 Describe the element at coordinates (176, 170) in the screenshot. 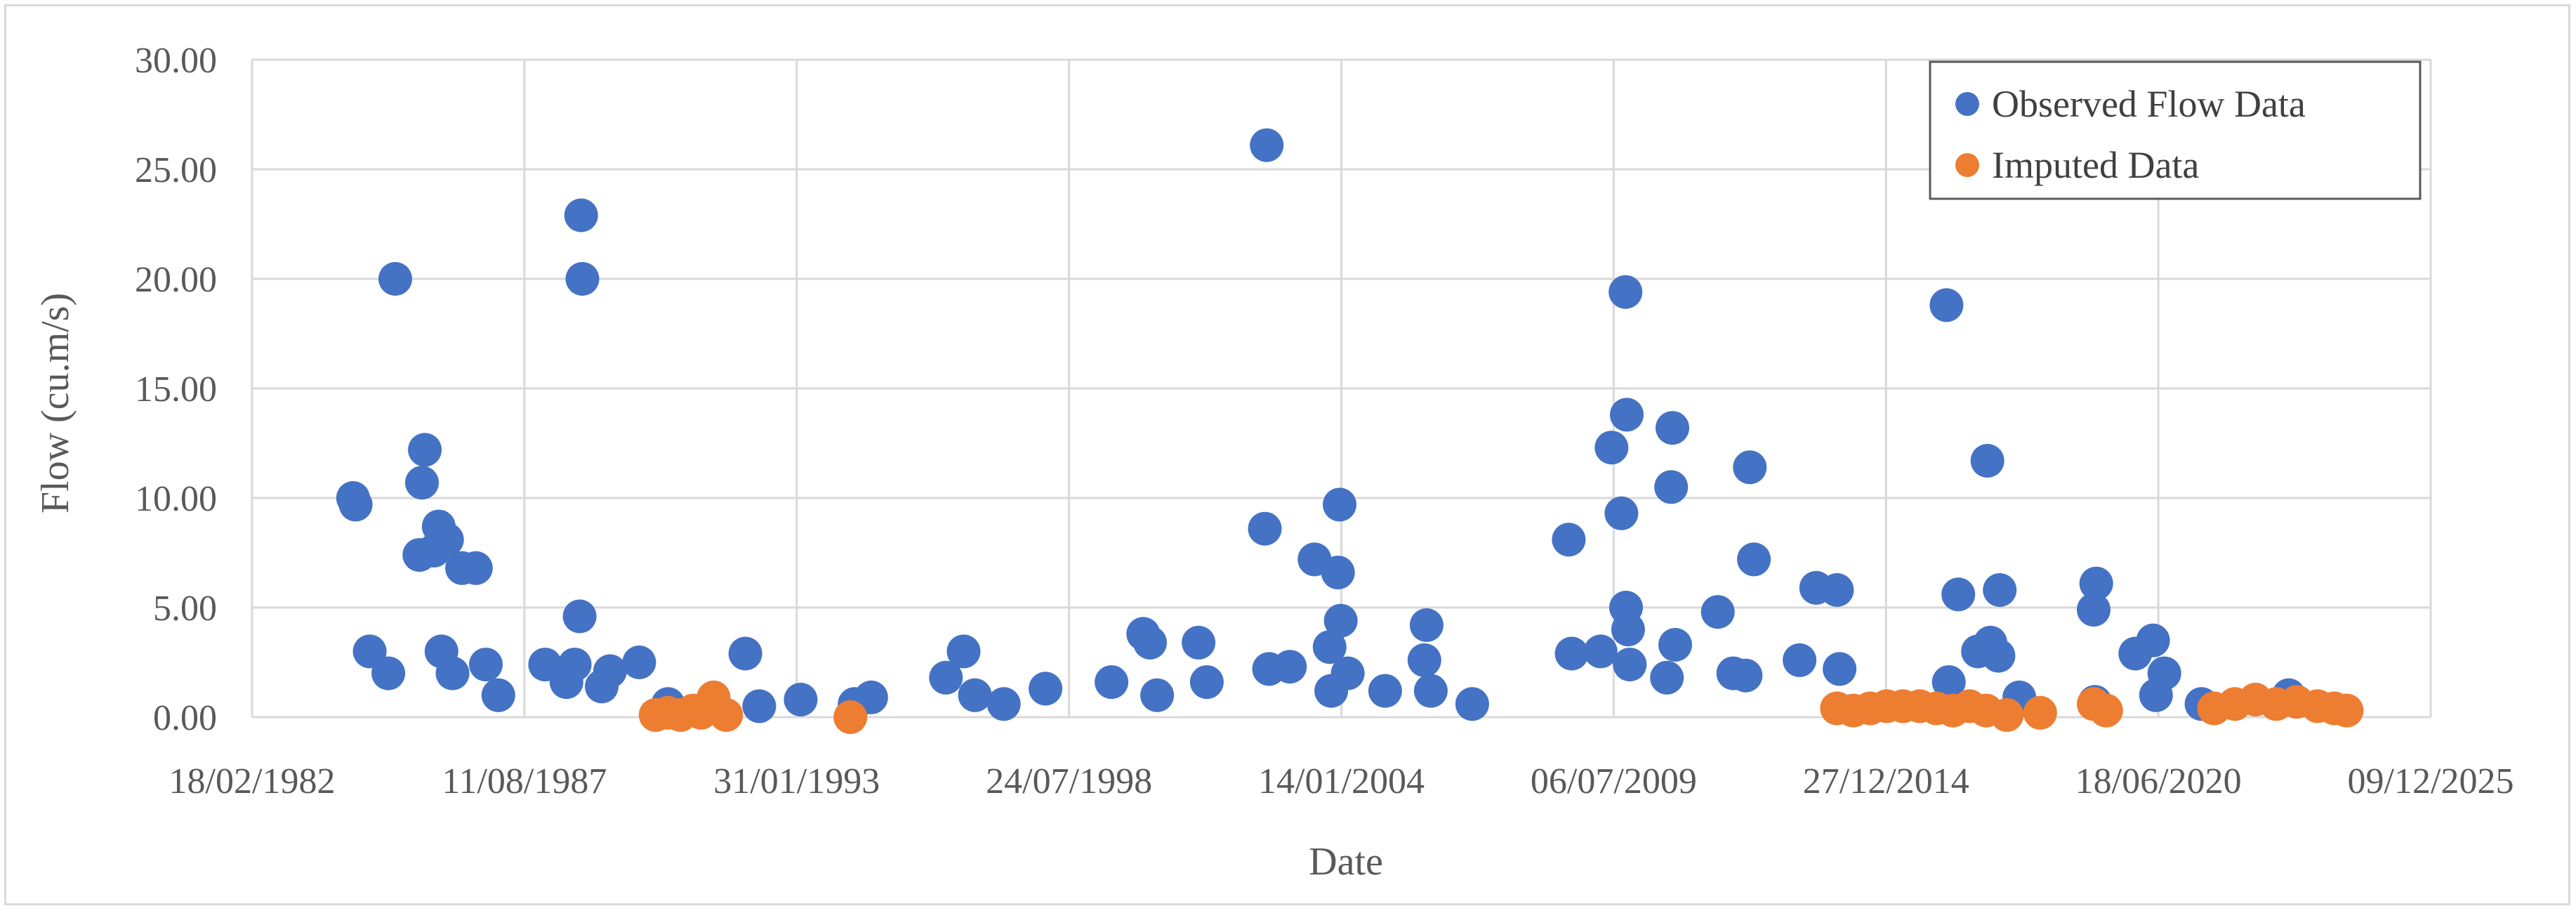

I see `y-tick-label: 25.00` at that location.